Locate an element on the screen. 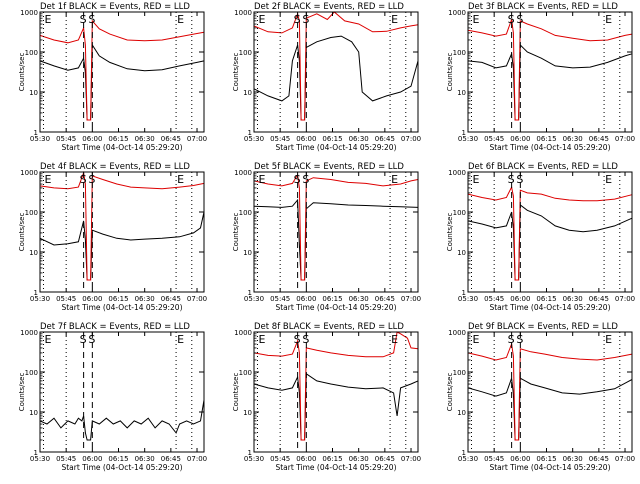 The image size is (640, 484). panel-title: Det 4f BLACK = Events, RED = LLD is located at coordinates (115, 167).